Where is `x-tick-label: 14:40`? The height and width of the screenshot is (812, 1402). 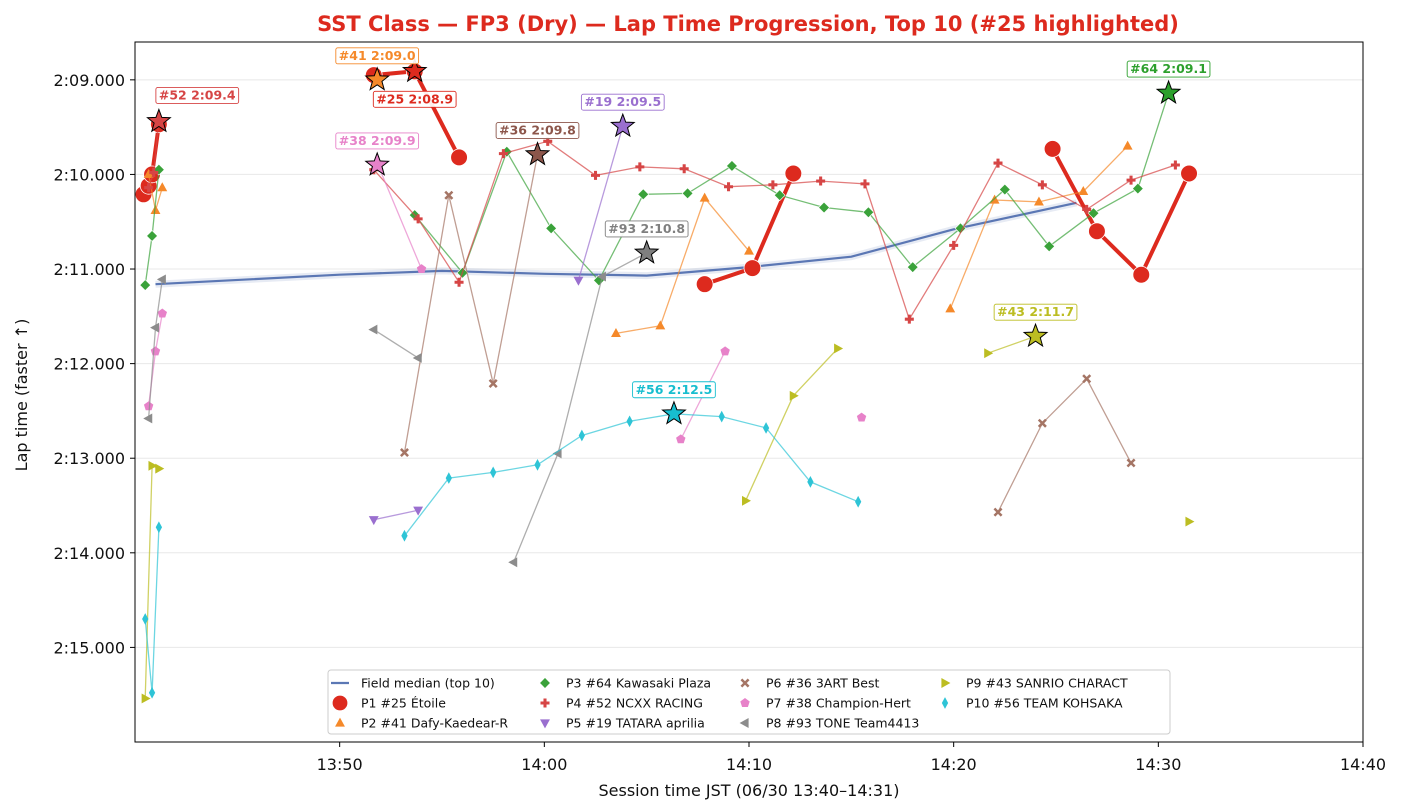 x-tick-label: 14:40 is located at coordinates (1363, 764).